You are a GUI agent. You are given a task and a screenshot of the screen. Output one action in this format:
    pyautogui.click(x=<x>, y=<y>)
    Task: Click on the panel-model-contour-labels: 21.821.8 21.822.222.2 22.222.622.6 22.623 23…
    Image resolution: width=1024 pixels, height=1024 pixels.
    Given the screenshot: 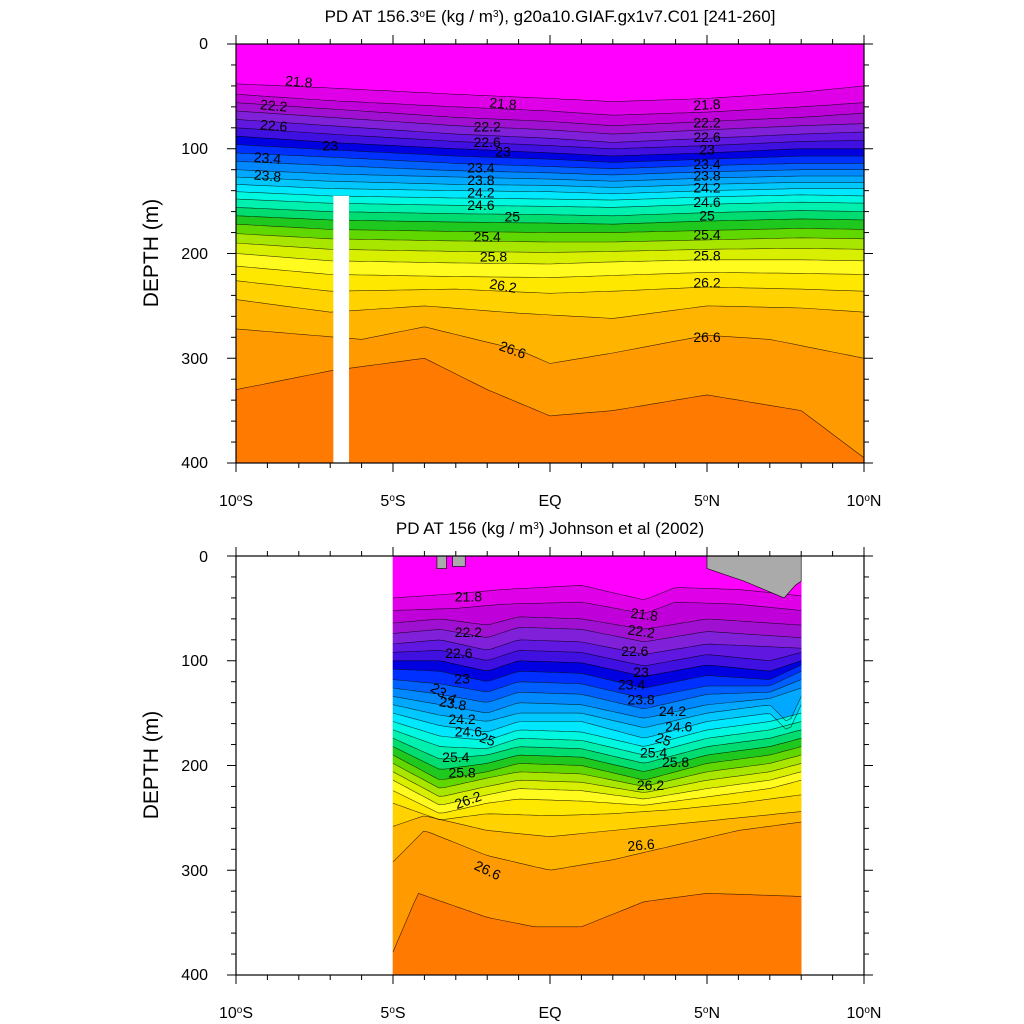 What is the action you would take?
    pyautogui.click(x=487, y=217)
    